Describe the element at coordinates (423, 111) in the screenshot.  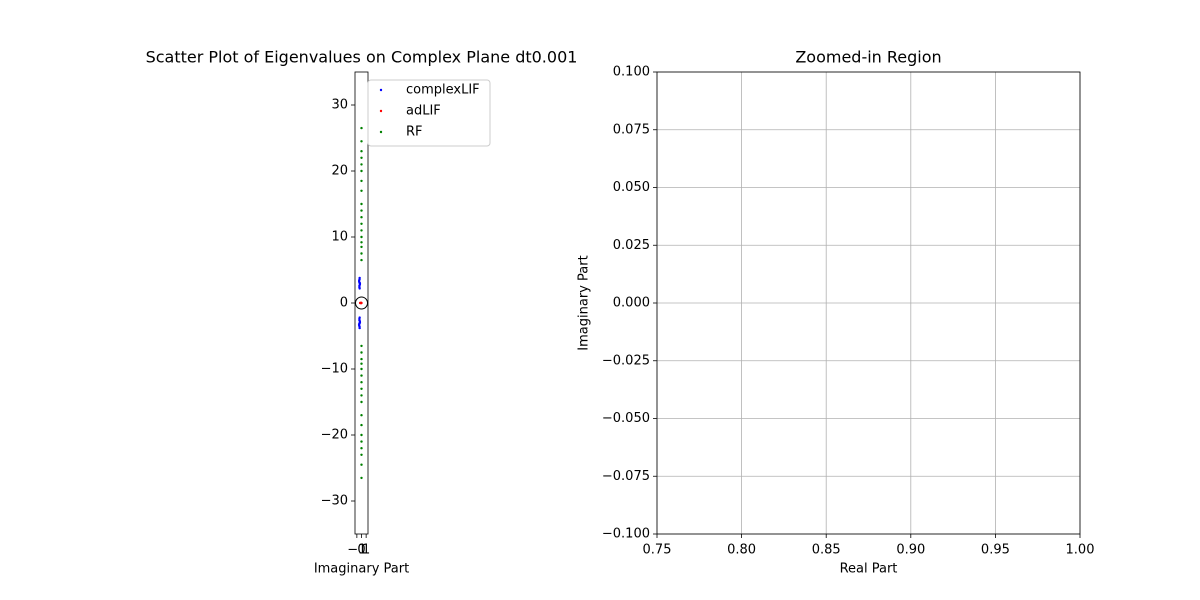
I see `legend-label: adLIF` at that location.